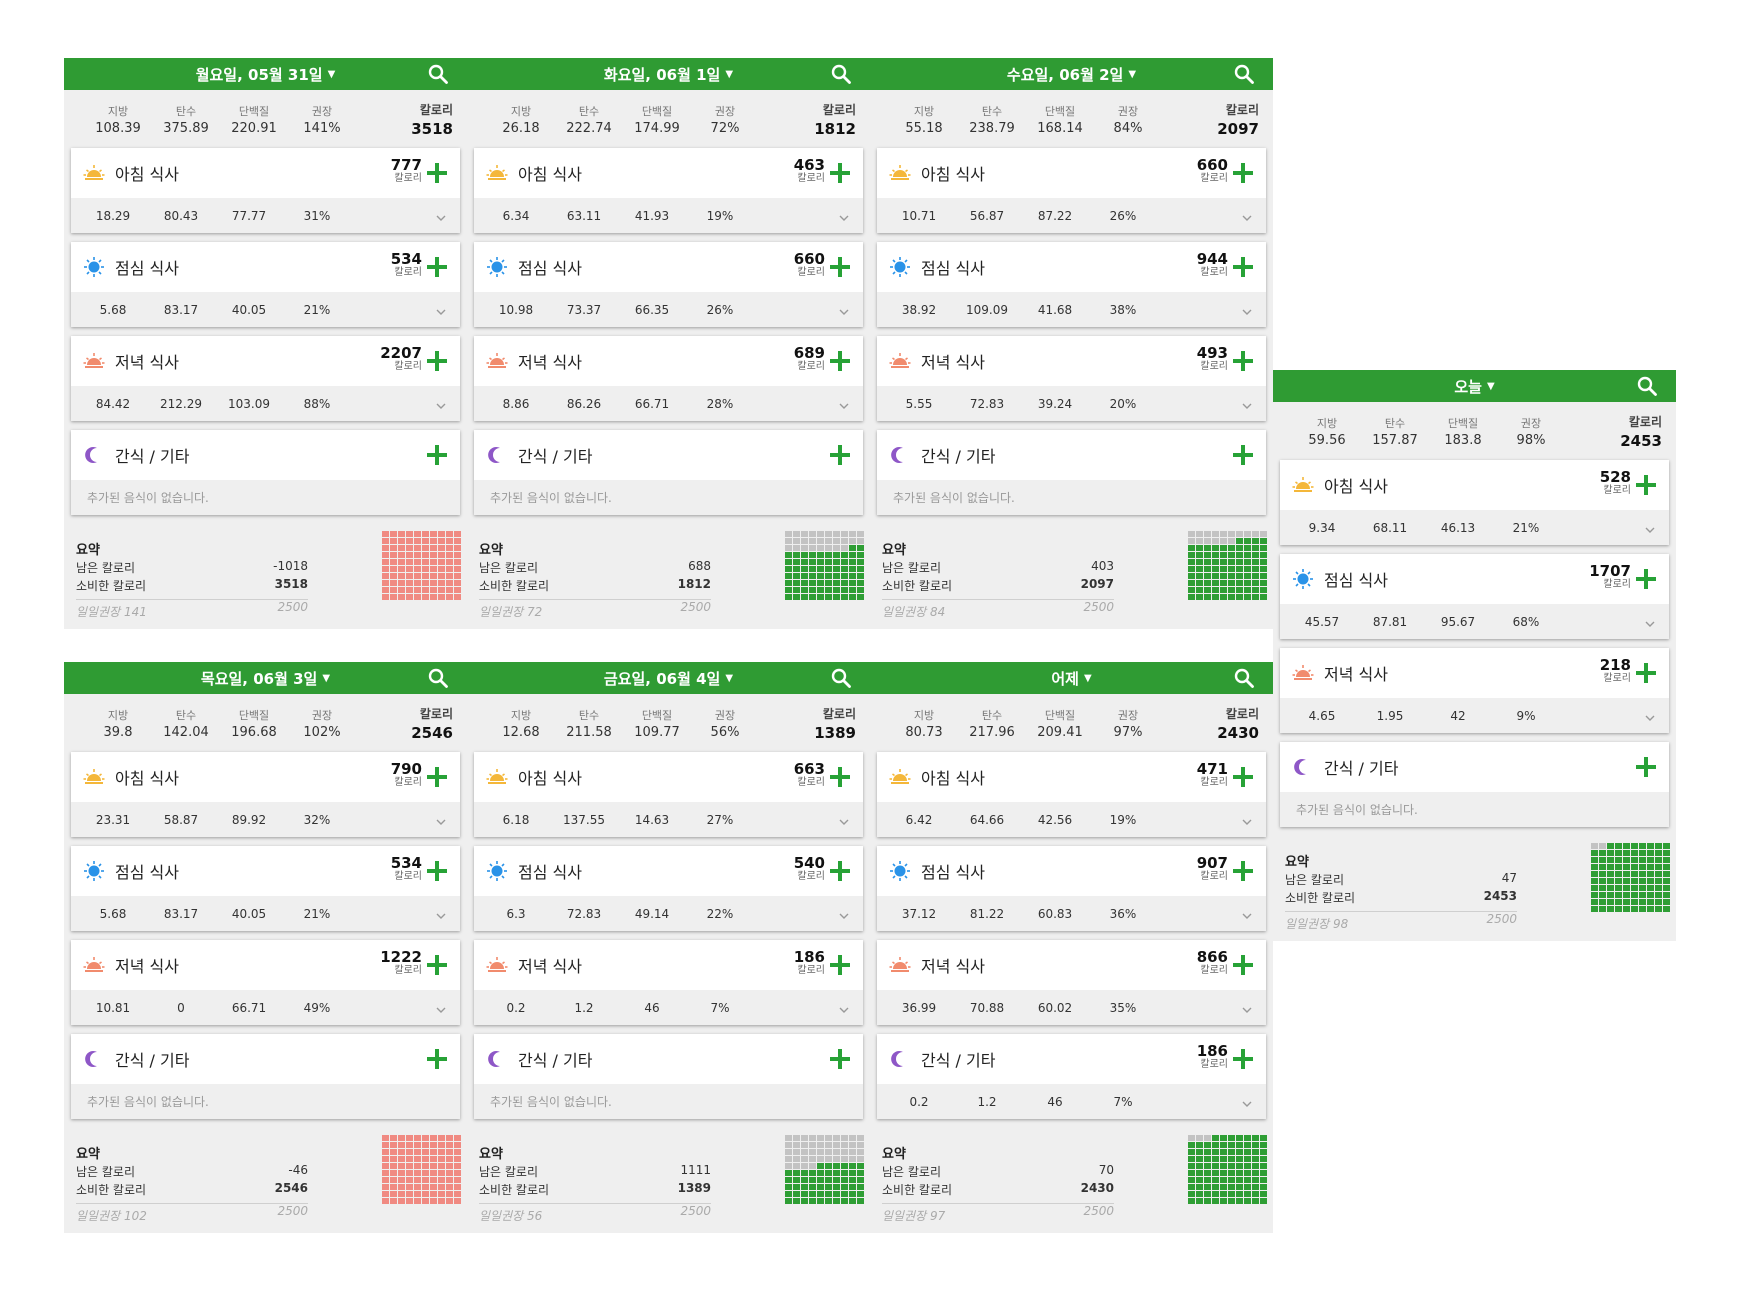 The image size is (1760, 1316). Describe the element at coordinates (1071, 777) in the screenshot. I see `meal-header: 아침 식사 471 칼로리` at that location.